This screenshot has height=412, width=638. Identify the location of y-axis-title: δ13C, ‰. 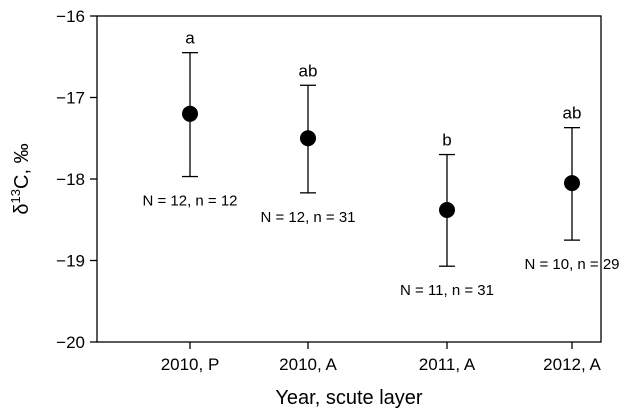
(20, 178).